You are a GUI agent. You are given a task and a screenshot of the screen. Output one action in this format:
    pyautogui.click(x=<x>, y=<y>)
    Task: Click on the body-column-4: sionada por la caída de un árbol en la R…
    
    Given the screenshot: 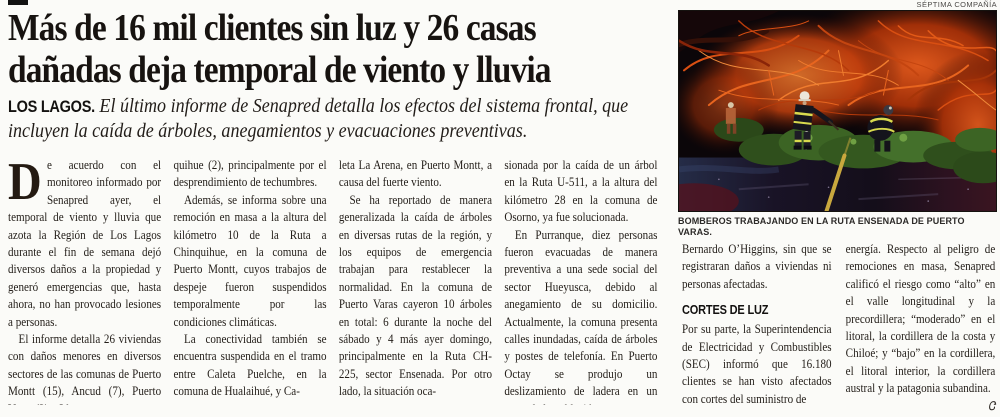 What is the action you would take?
    pyautogui.click(x=580, y=281)
    